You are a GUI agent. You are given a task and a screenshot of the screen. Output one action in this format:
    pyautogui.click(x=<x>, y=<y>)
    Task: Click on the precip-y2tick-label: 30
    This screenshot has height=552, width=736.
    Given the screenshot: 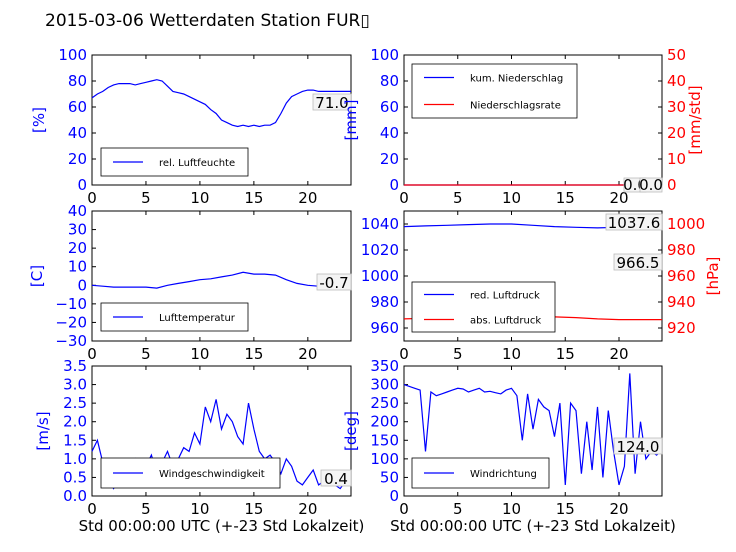 What is the action you would take?
    pyautogui.click(x=676, y=107)
    